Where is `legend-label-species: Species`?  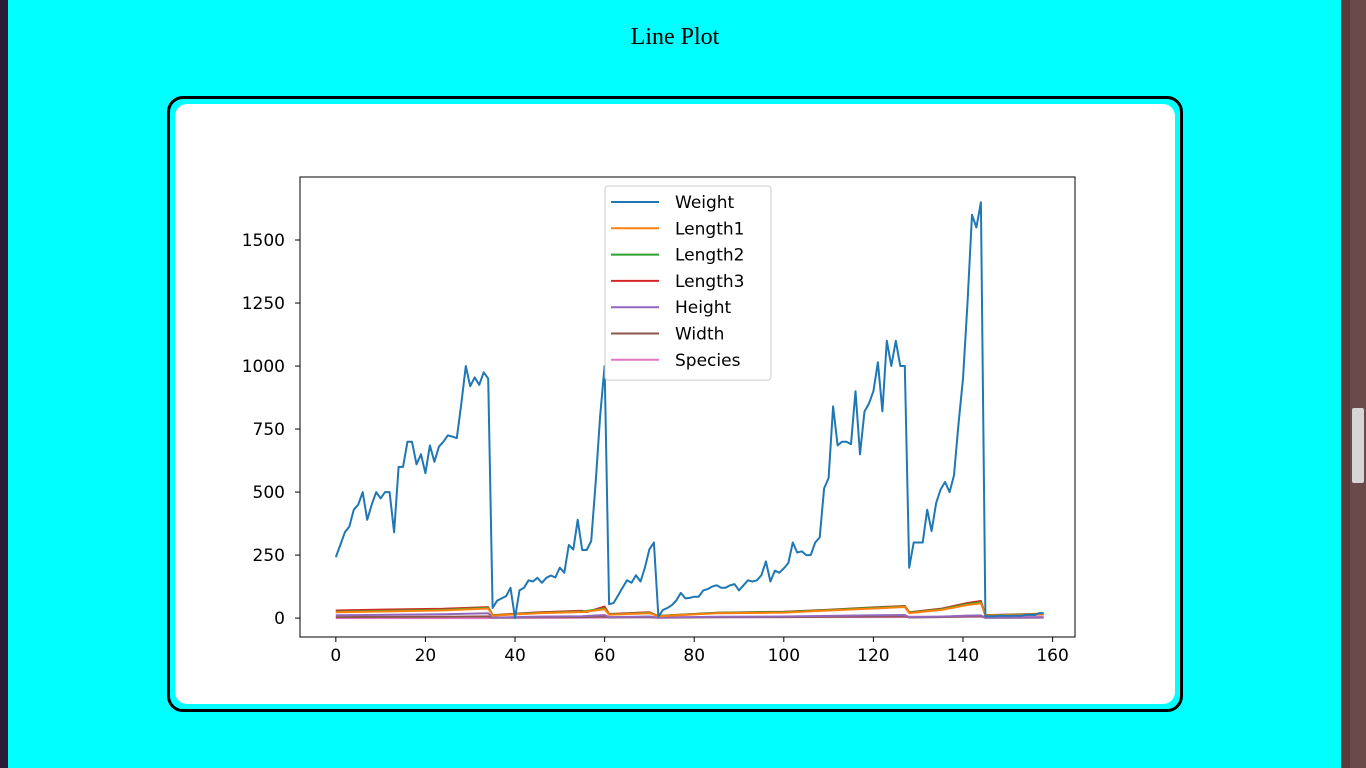 legend-label-species: Species is located at coordinates (708, 361).